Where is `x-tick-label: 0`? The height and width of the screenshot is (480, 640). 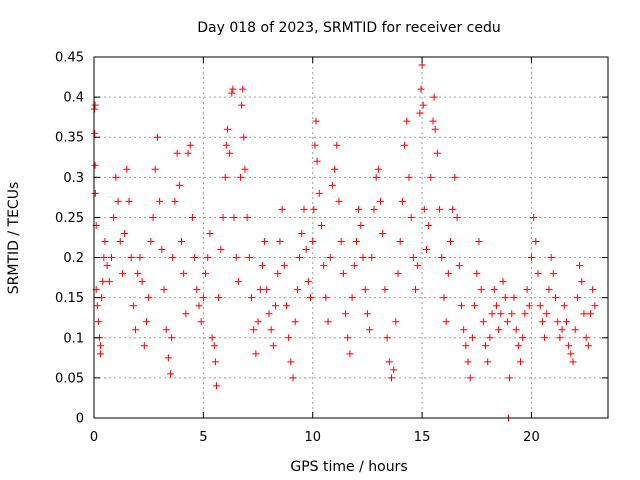 x-tick-label: 0 is located at coordinates (94, 437).